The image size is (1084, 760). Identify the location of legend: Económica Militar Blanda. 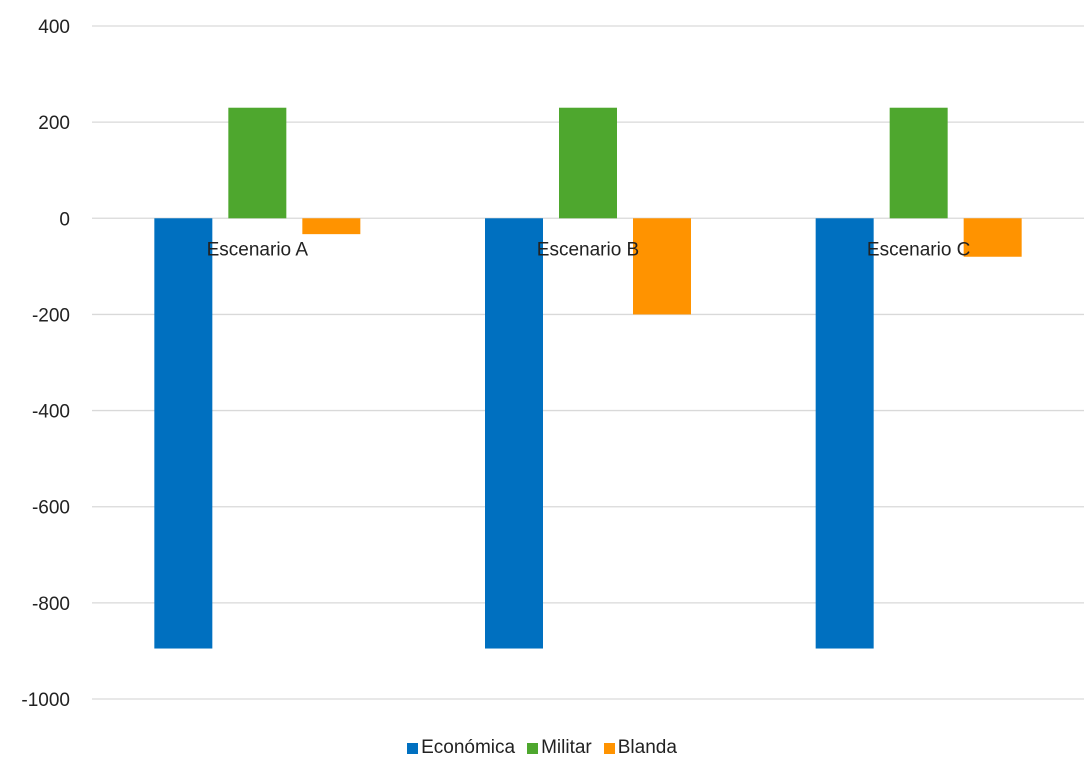
(542, 748).